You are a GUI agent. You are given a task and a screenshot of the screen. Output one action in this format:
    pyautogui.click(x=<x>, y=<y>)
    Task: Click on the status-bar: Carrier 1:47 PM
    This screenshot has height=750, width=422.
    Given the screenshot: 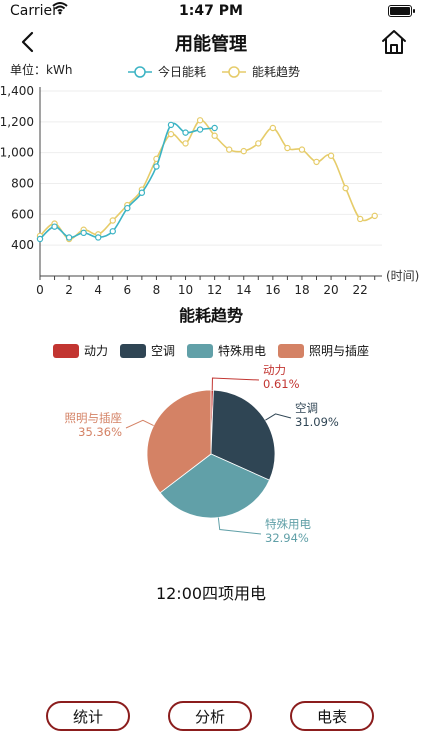 What is the action you would take?
    pyautogui.click(x=211, y=12)
    